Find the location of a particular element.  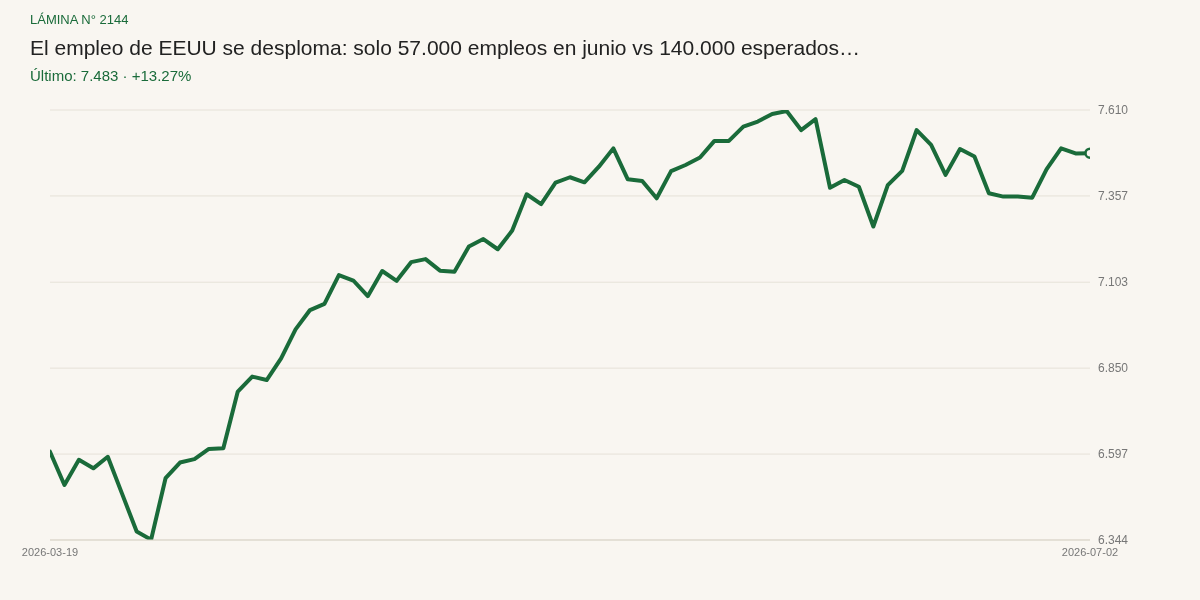

chart-subtitle: Último: 7.483 · +13.27% is located at coordinates (111, 75).